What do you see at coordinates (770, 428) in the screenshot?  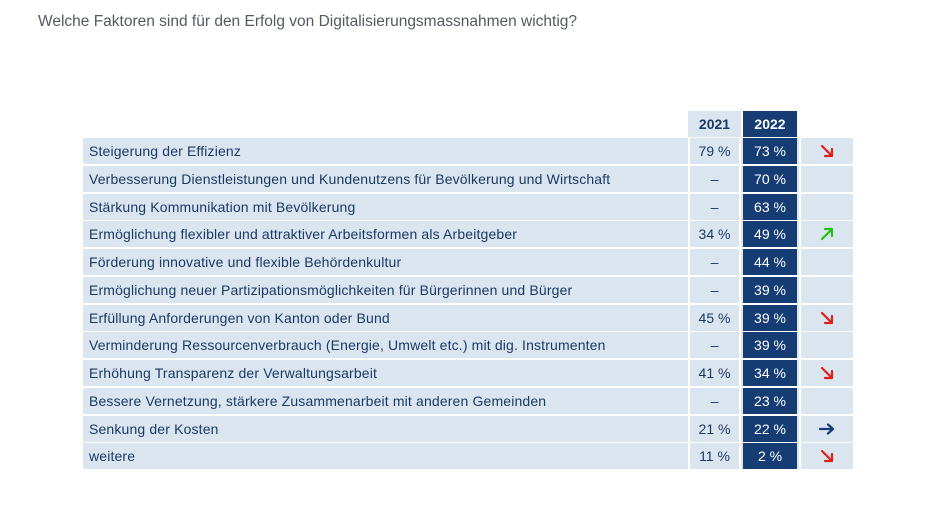 I see `value-2022: 22 %` at bounding box center [770, 428].